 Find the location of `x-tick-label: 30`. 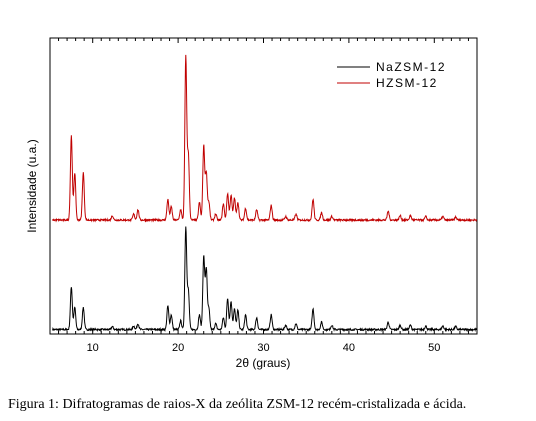

x-tick-label: 30 is located at coordinates (263, 348).